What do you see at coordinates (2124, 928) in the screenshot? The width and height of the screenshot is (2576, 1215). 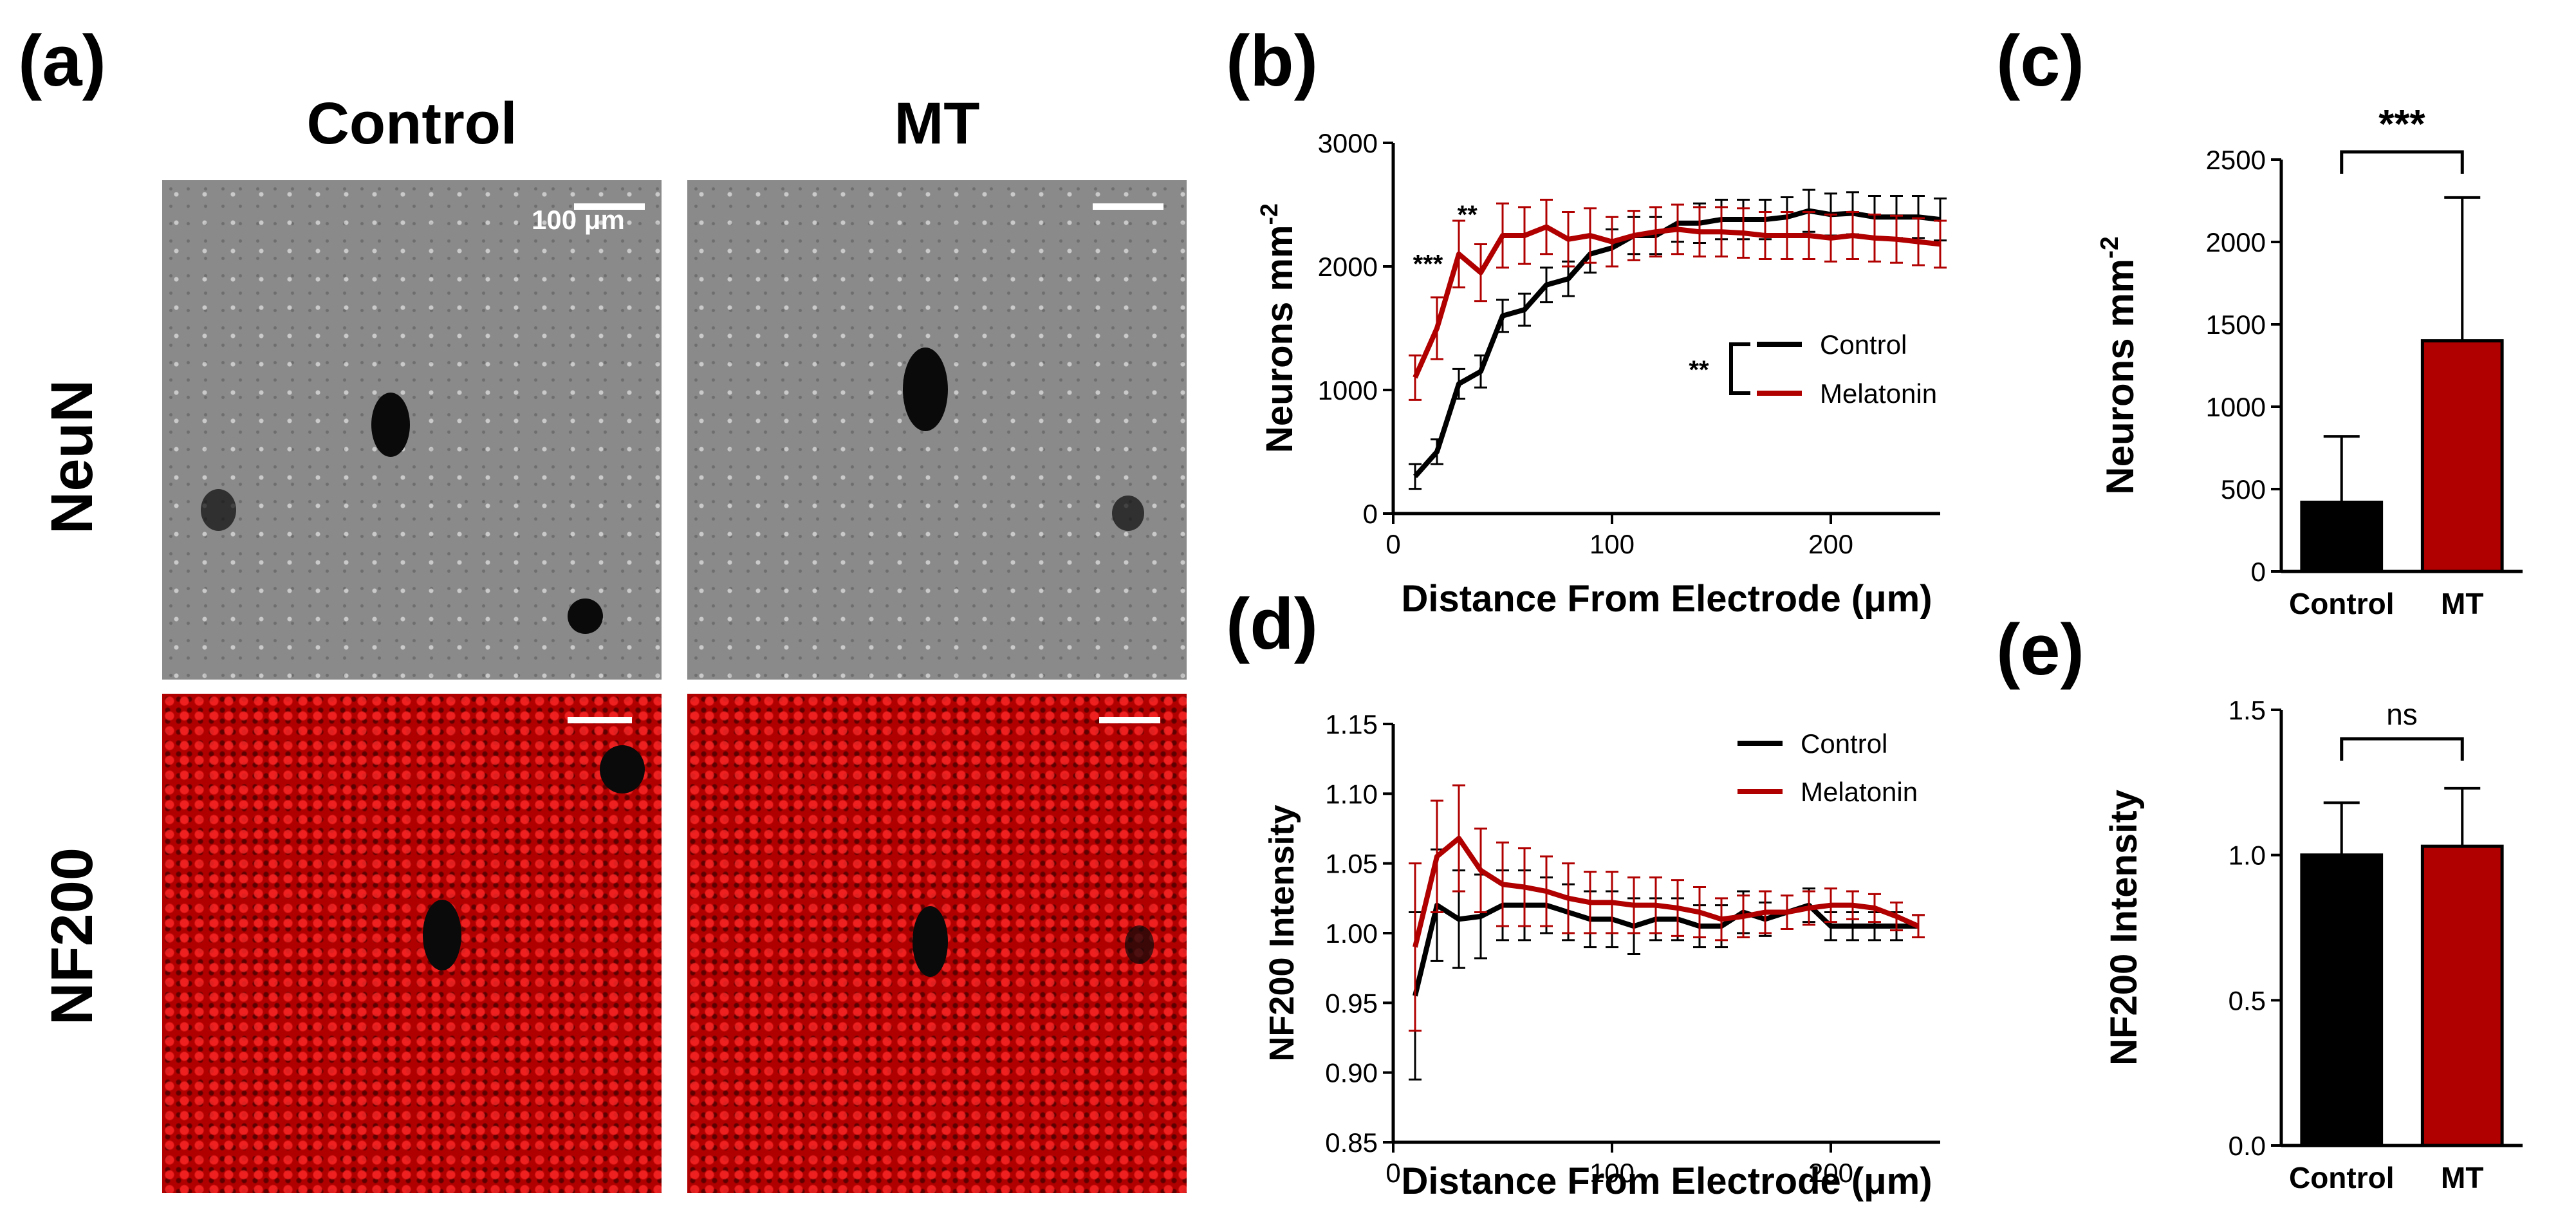 I see `y-axis-label-e: NF200 Intensity` at bounding box center [2124, 928].